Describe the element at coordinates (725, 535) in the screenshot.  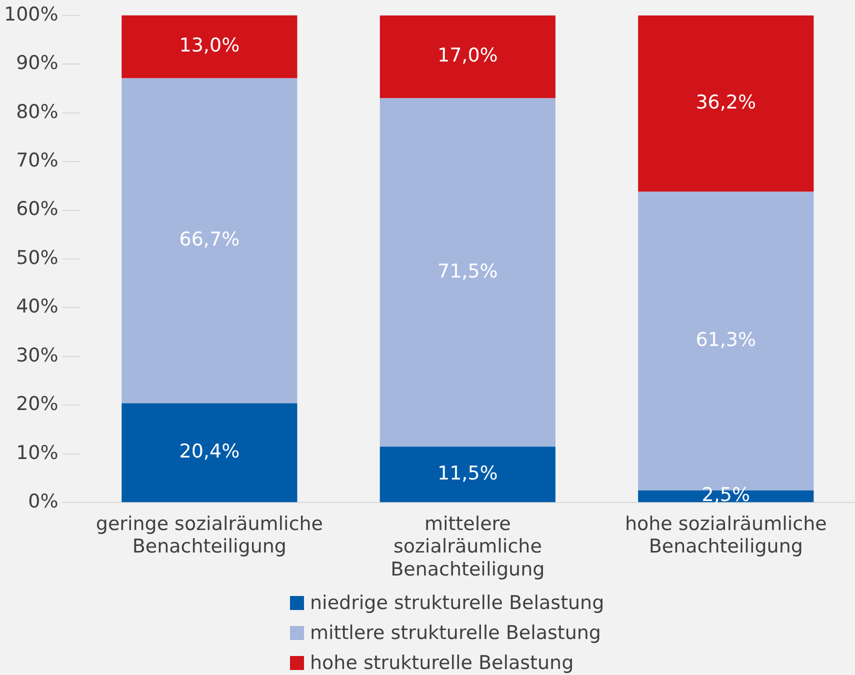
I see `x-tick-label: hohe sozialräumliche Benachteiligung` at that location.